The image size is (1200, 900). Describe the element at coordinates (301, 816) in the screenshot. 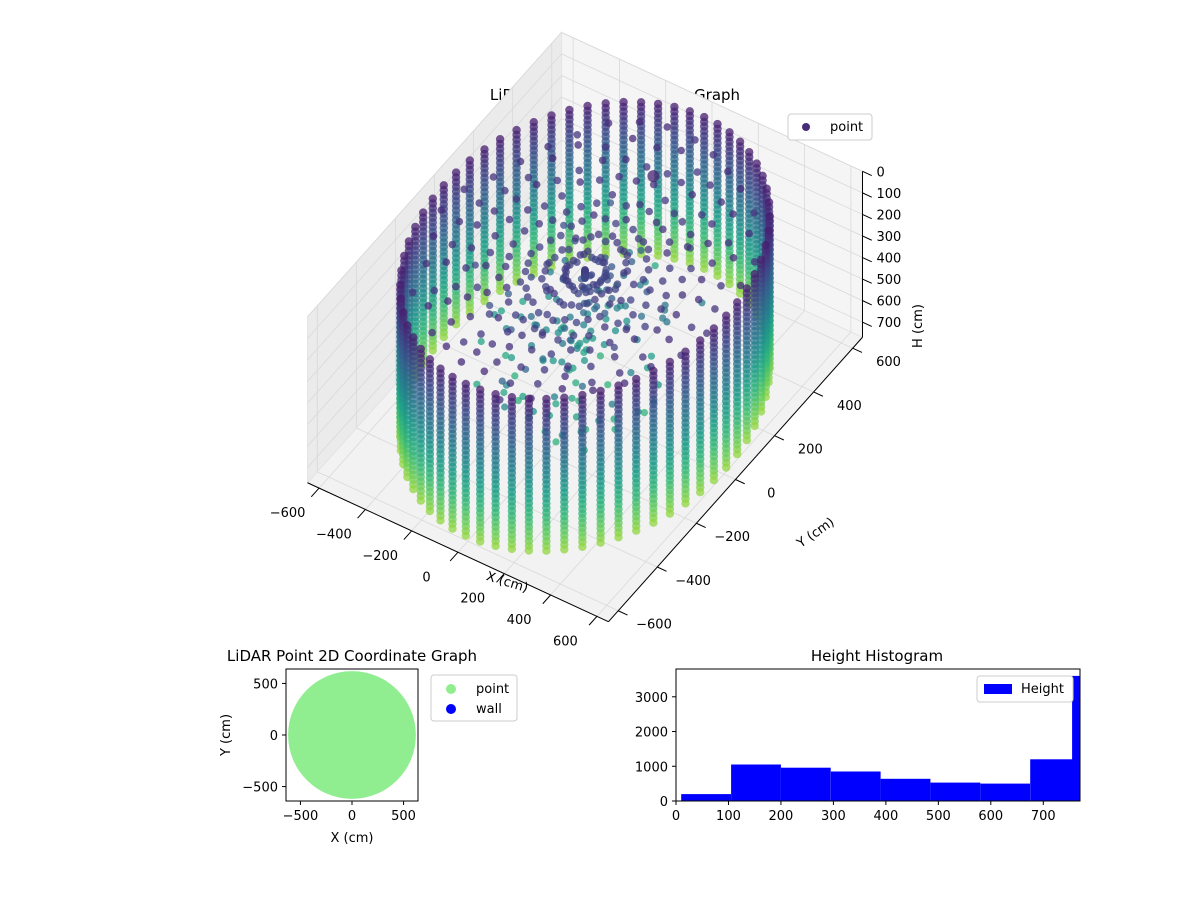

I see `chart-2d-x-tick-label: −500` at that location.